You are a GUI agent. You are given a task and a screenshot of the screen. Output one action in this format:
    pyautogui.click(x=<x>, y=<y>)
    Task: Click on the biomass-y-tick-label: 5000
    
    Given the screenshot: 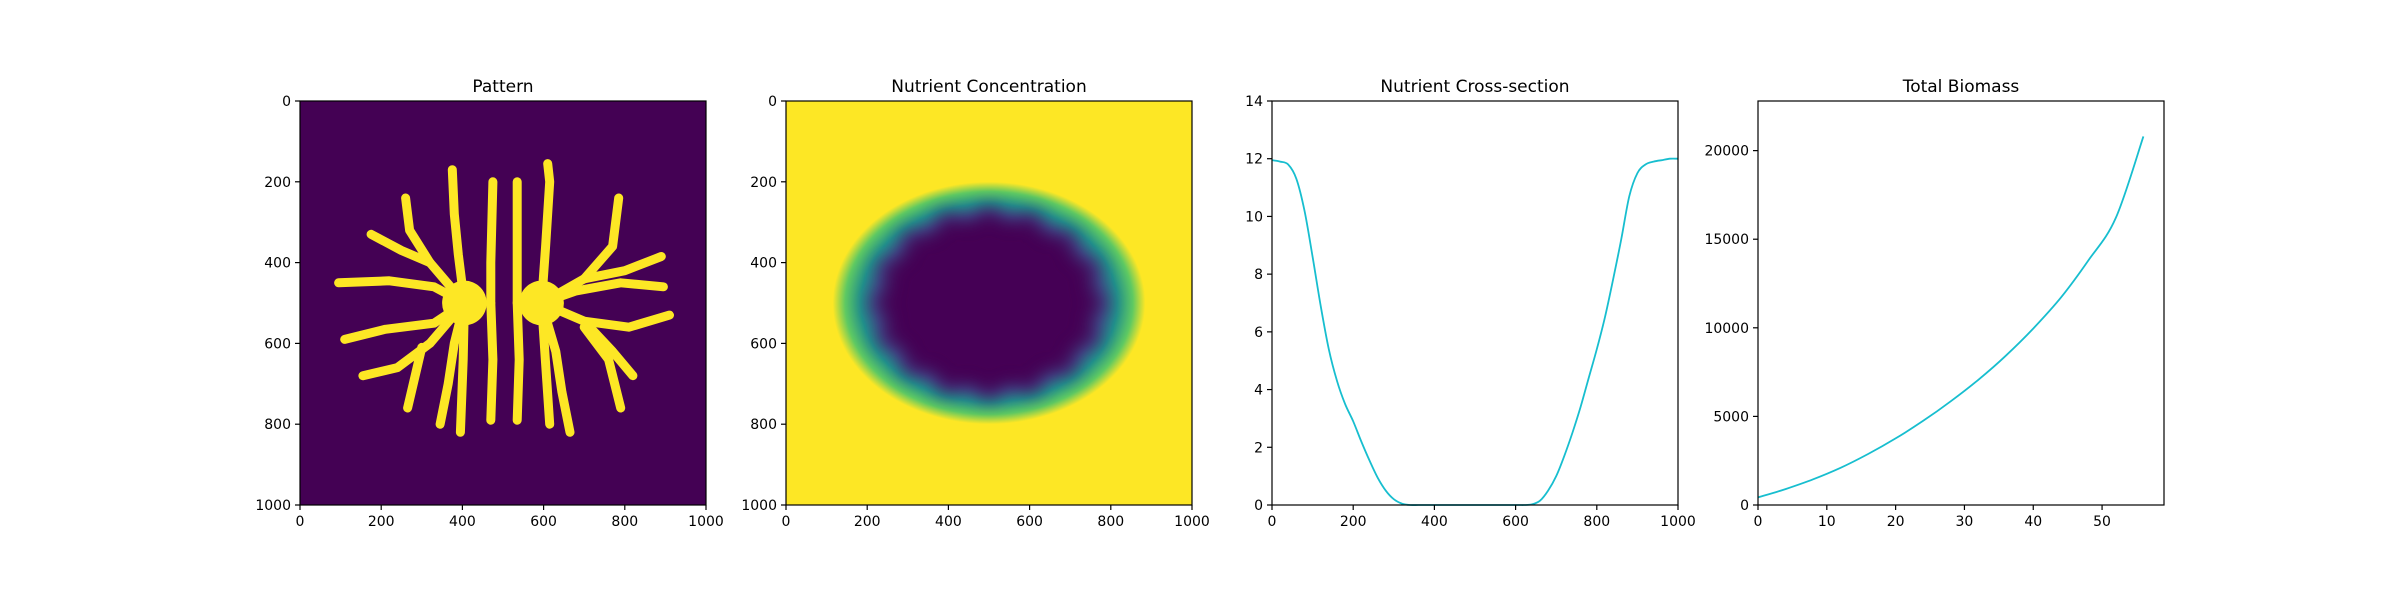 What is the action you would take?
    pyautogui.click(x=1731, y=417)
    